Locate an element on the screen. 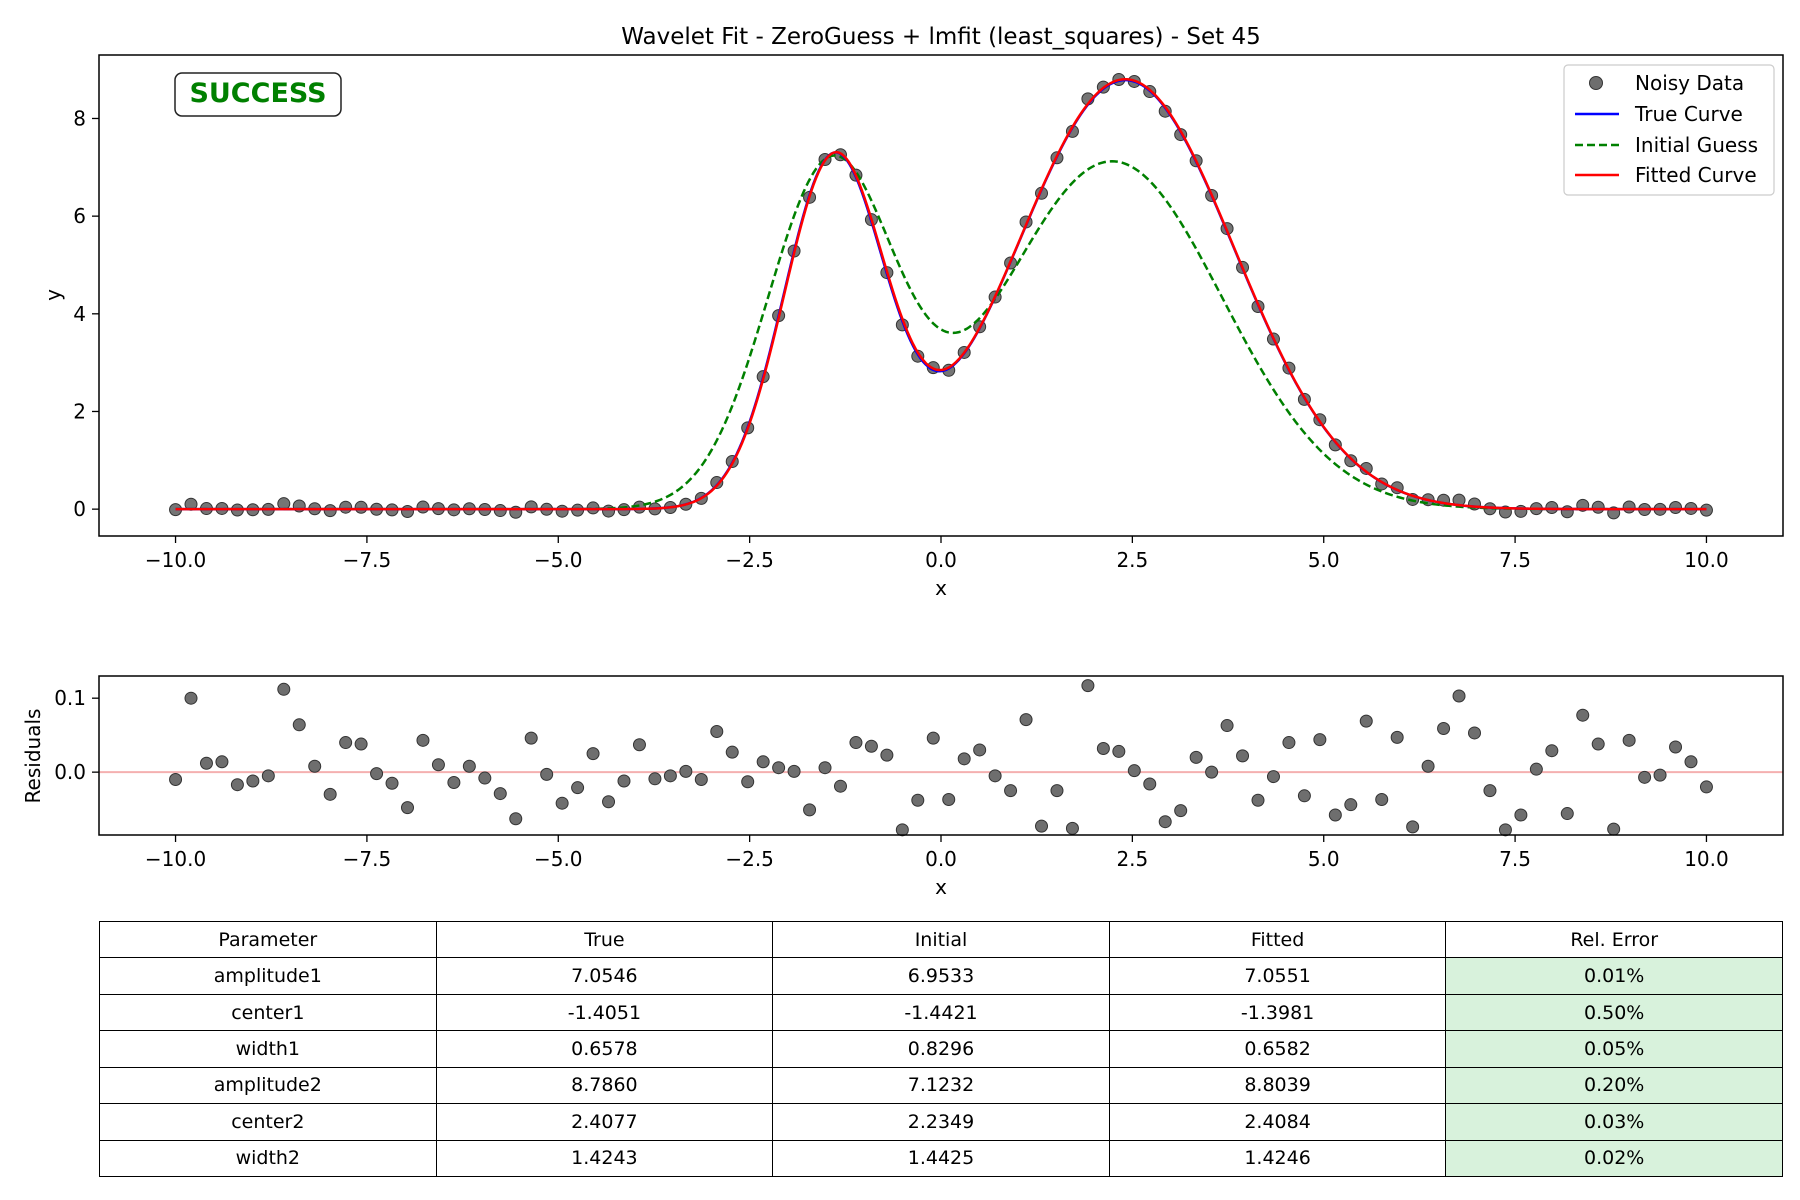  rel-error-cell: 0.01% is located at coordinates (1614, 976).